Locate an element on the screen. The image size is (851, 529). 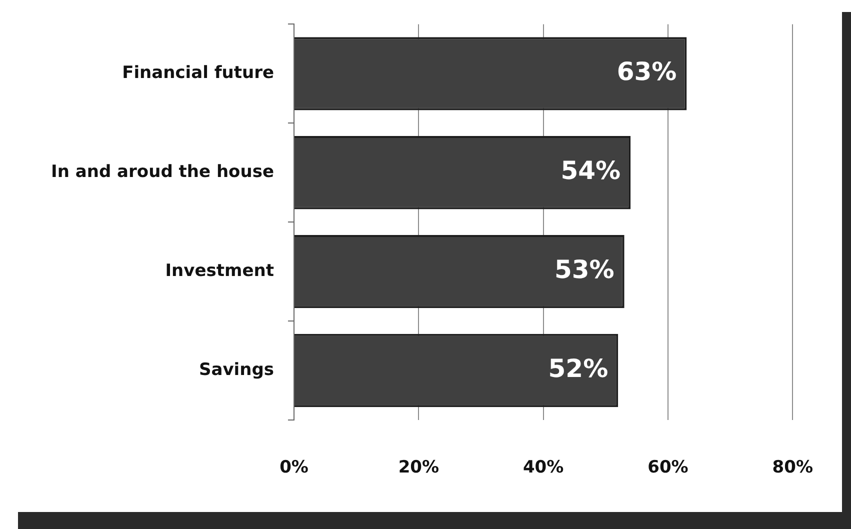
x-tick-label: 40% is located at coordinates (543, 468).